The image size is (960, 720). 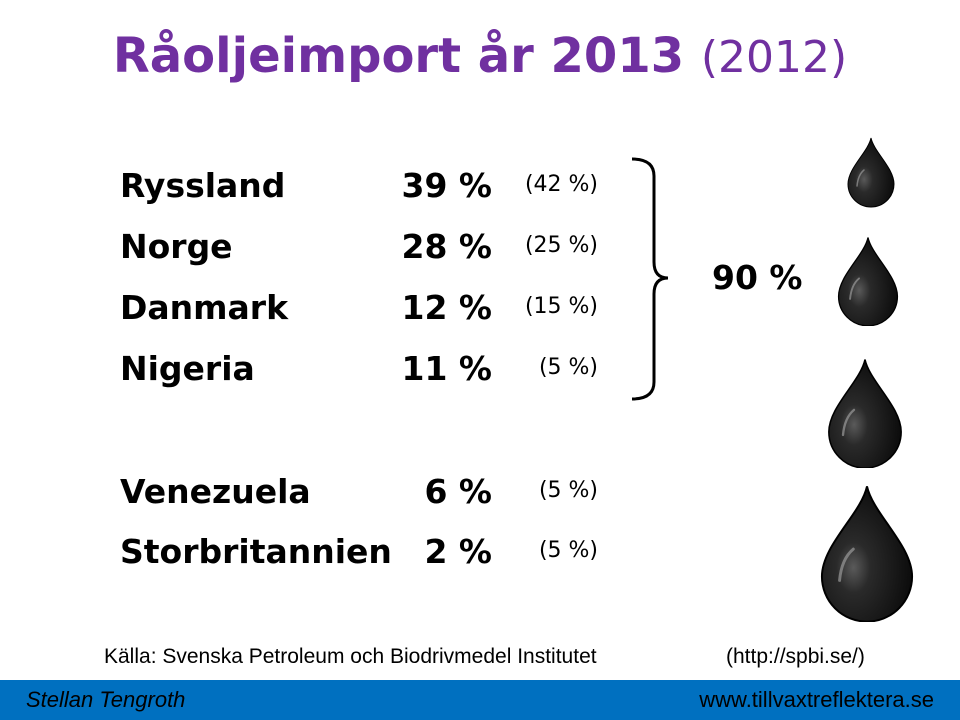 What do you see at coordinates (757, 277) in the screenshot?
I see `bracket-total: 90 %` at bounding box center [757, 277].